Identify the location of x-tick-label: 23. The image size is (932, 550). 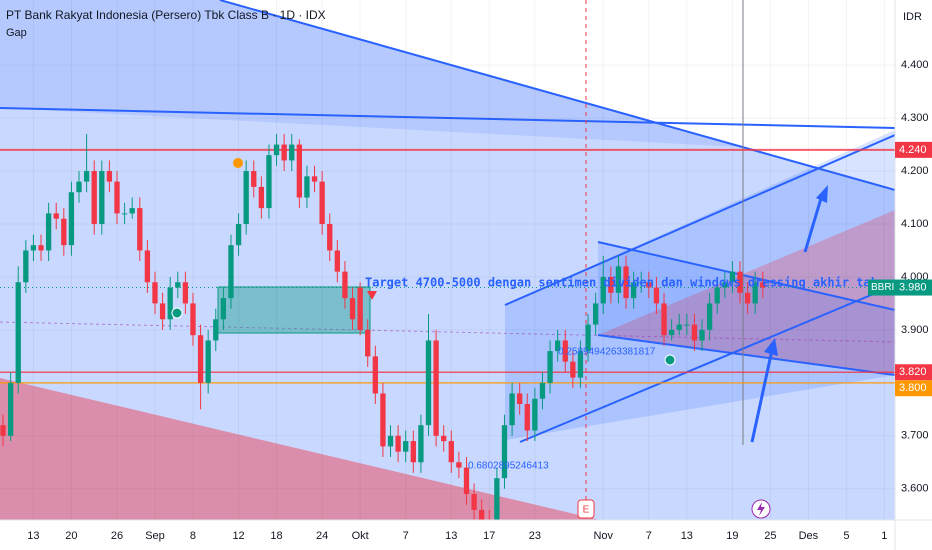
(535, 536).